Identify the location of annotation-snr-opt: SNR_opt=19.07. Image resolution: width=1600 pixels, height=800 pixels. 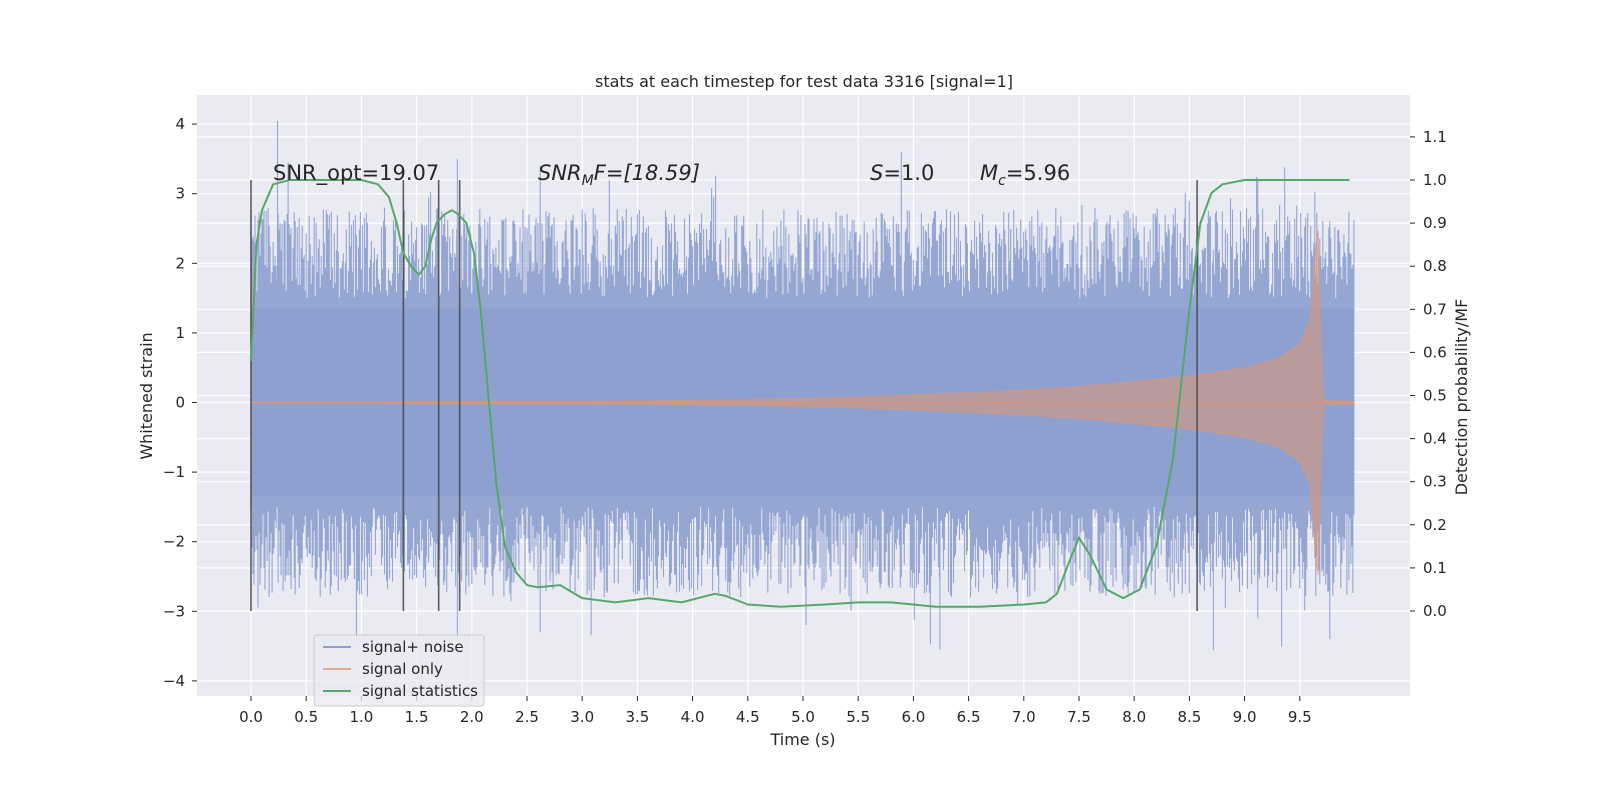
(356, 173).